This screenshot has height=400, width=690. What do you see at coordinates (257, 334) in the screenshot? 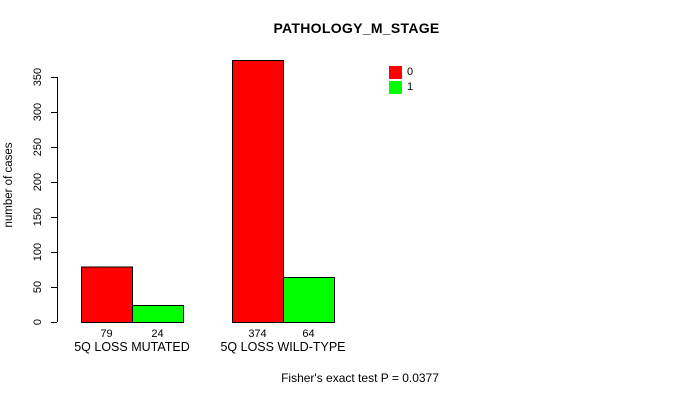
I see `bar-value-label: 374` at bounding box center [257, 334].